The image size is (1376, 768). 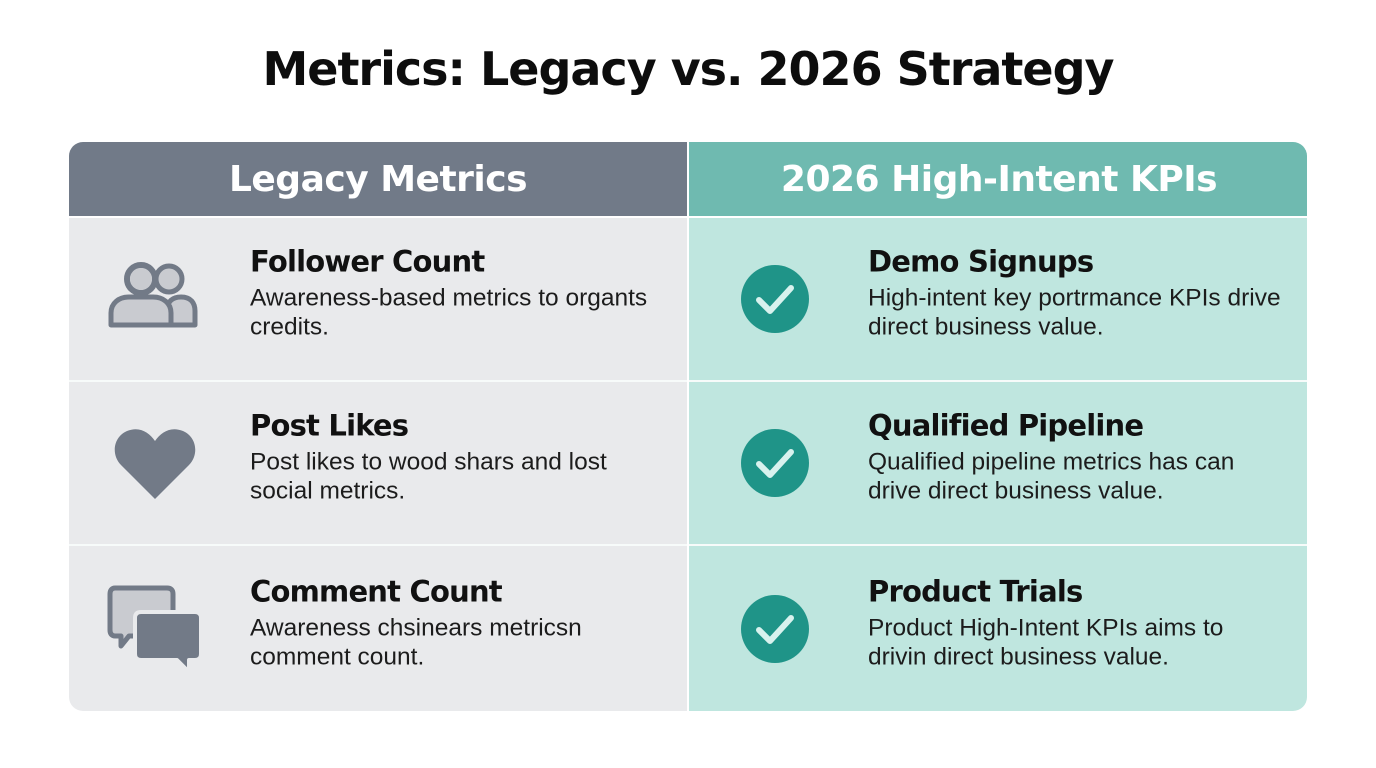 What do you see at coordinates (155, 299) in the screenshot?
I see `users-icon` at bounding box center [155, 299].